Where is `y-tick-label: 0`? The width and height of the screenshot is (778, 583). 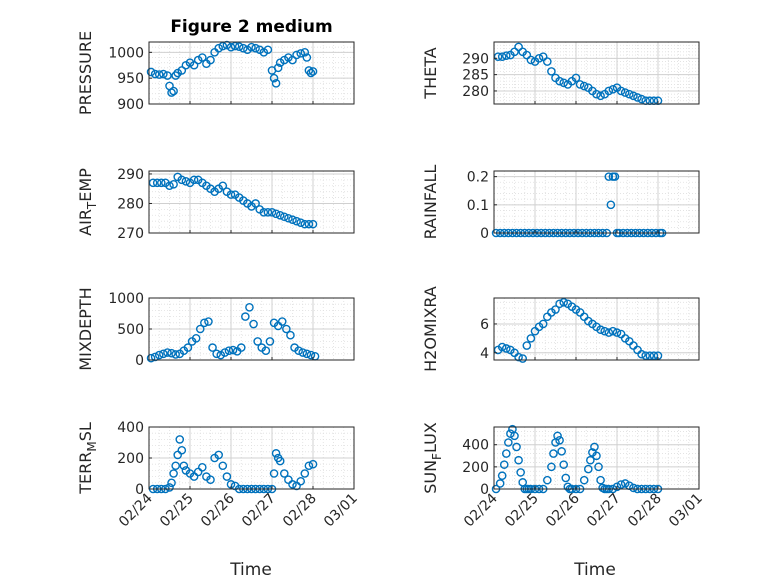
y-tick-label: 0 is located at coordinates (139, 490).